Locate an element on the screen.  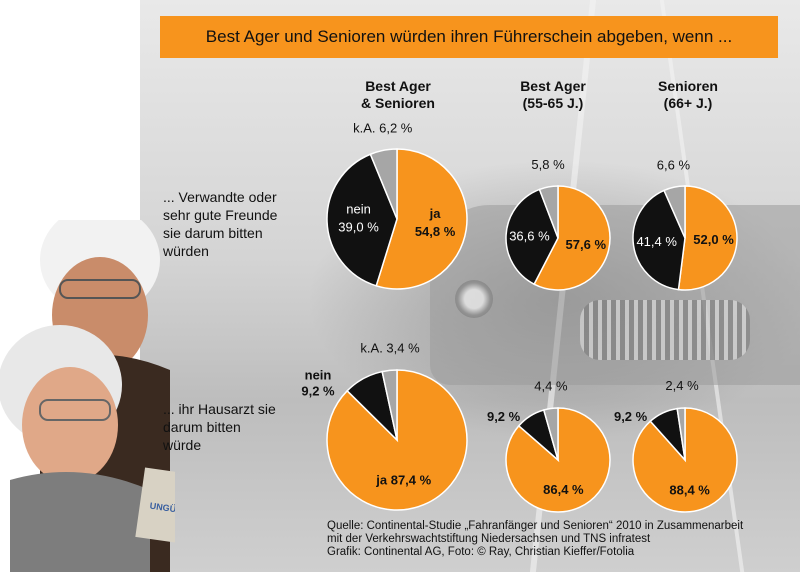
pie-label-ja: ja 54,8 % is located at coordinates (435, 222).